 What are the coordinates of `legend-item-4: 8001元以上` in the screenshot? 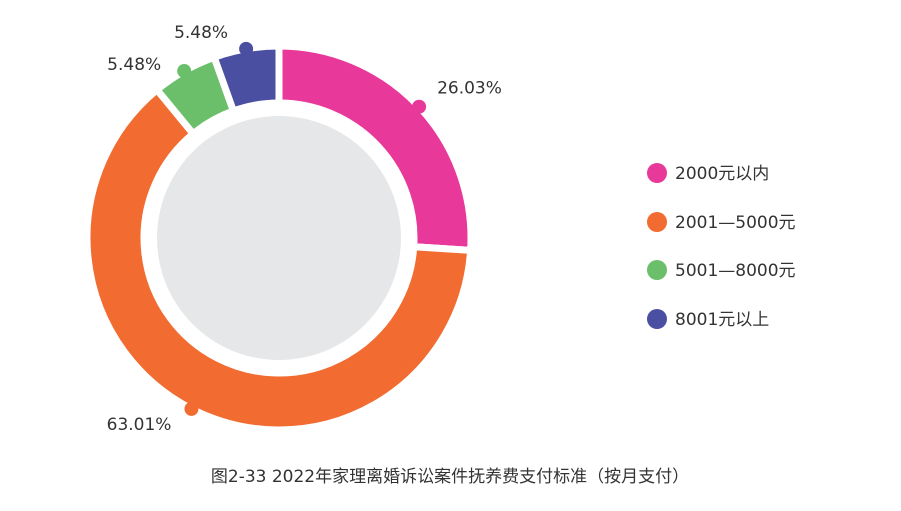 It's located at (708, 319).